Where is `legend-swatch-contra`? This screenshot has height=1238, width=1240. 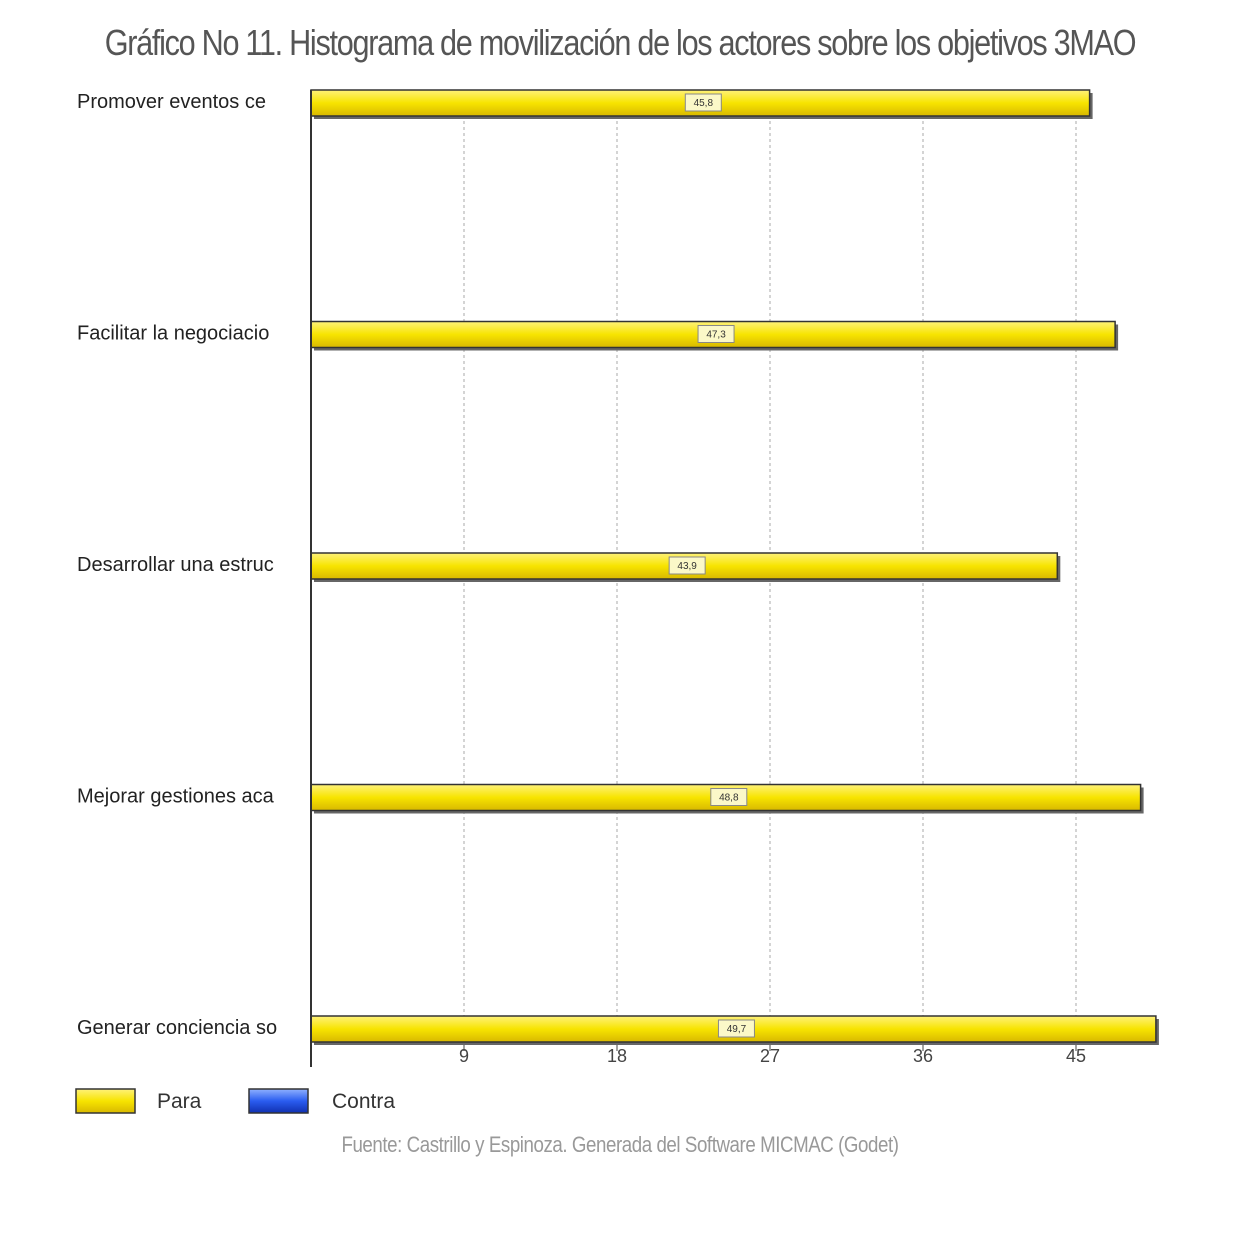 legend-swatch-contra is located at coordinates (278, 1101).